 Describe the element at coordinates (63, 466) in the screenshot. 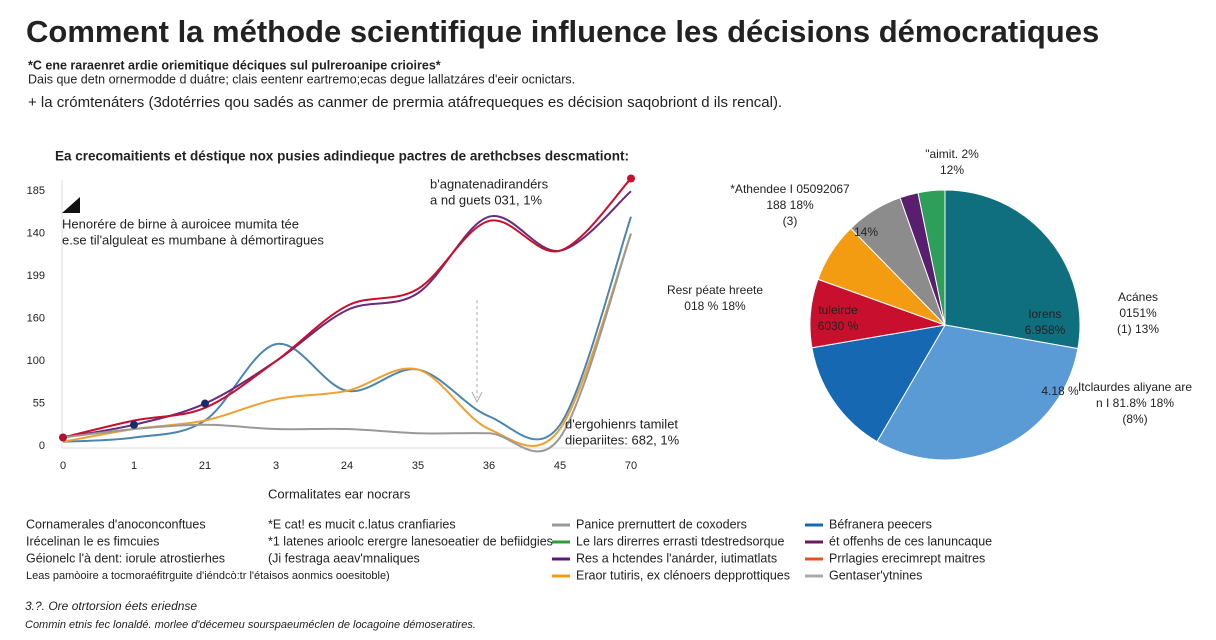

I see `x-tick-label: 0` at that location.